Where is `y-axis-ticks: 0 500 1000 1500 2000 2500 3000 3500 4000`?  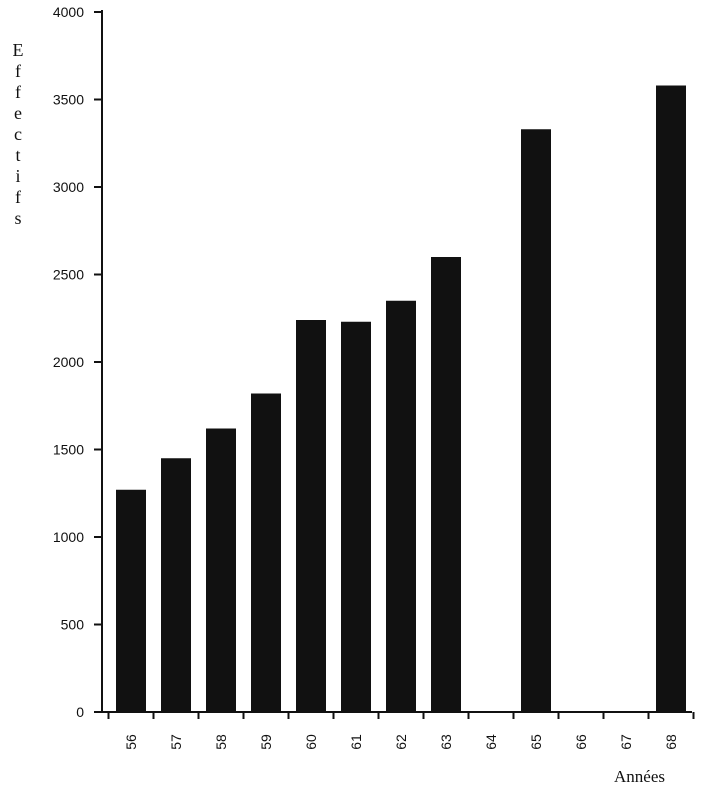
y-axis-ticks: 0 500 1000 1500 2000 2500 3000 3500 4000 is located at coordinates (77, 362).